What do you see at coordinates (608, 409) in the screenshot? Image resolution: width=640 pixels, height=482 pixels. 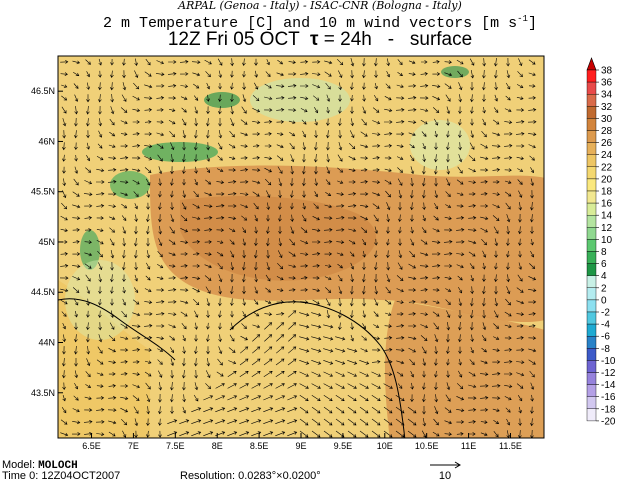 I see `colorbar-label: -18` at bounding box center [608, 409].